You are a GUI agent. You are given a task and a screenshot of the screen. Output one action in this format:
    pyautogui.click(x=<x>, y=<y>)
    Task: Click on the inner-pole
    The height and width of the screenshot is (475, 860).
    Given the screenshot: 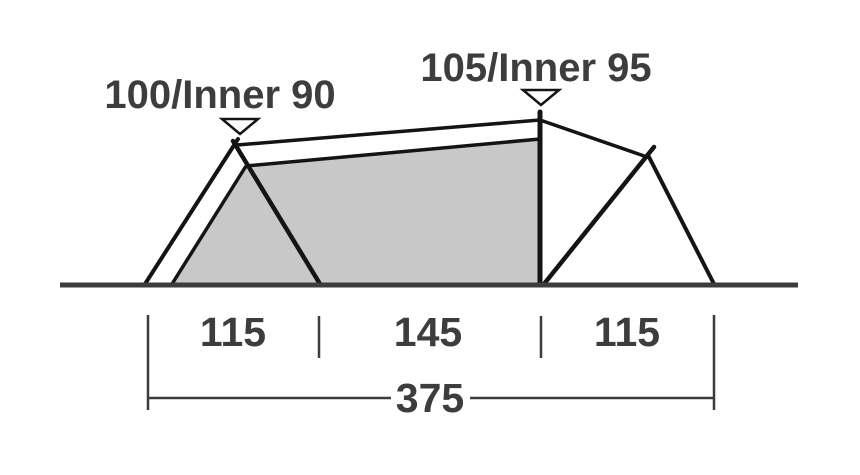 What is the action you would take?
    pyautogui.click(x=276, y=212)
    